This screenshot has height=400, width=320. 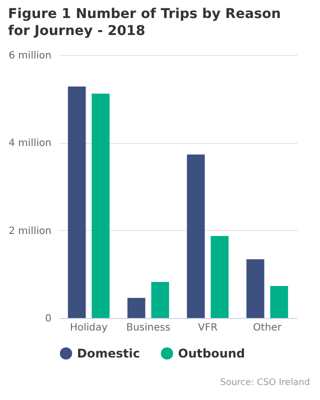 I want to click on y-tick-label: 6 million, so click(x=30, y=56).